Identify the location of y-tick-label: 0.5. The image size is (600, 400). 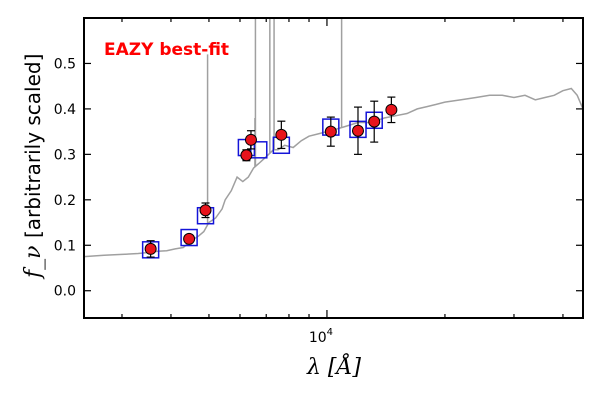
(65, 64).